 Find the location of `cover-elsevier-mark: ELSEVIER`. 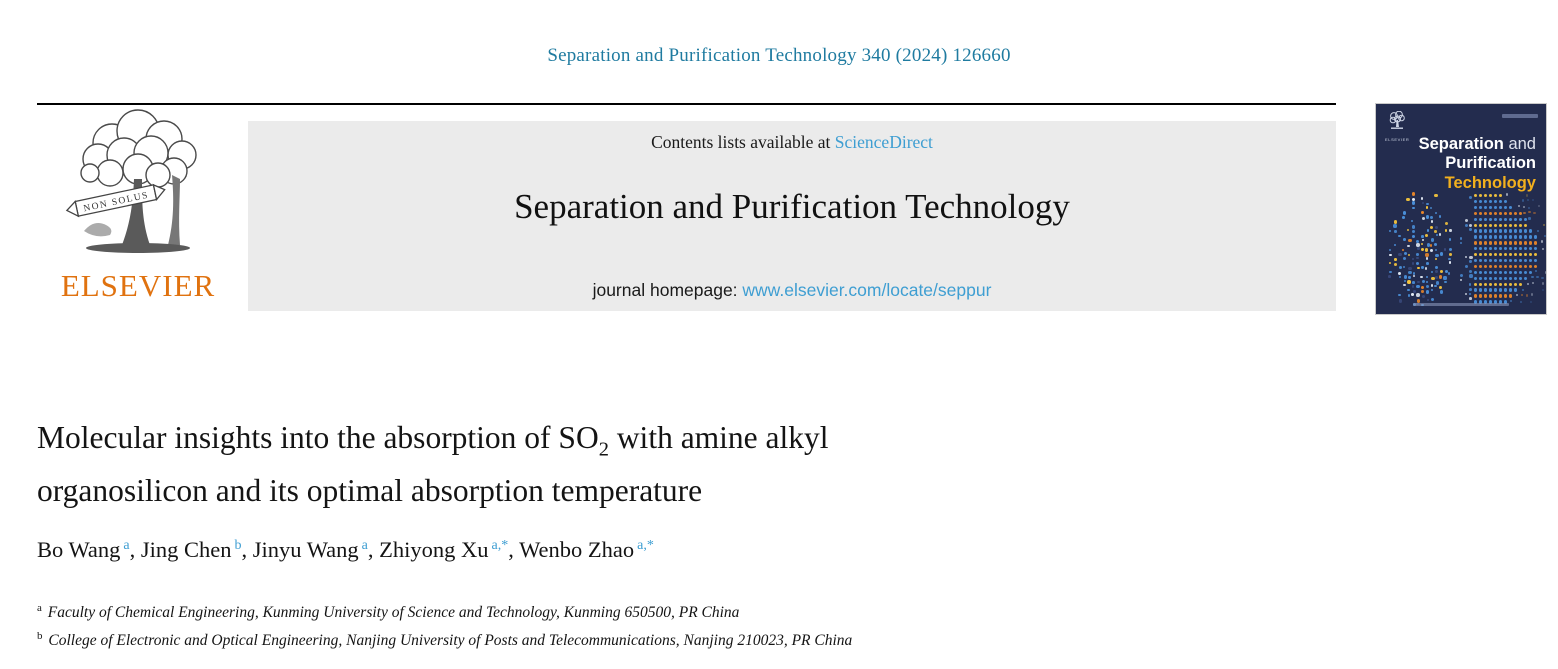

cover-elsevier-mark: ELSEVIER is located at coordinates (1397, 126).